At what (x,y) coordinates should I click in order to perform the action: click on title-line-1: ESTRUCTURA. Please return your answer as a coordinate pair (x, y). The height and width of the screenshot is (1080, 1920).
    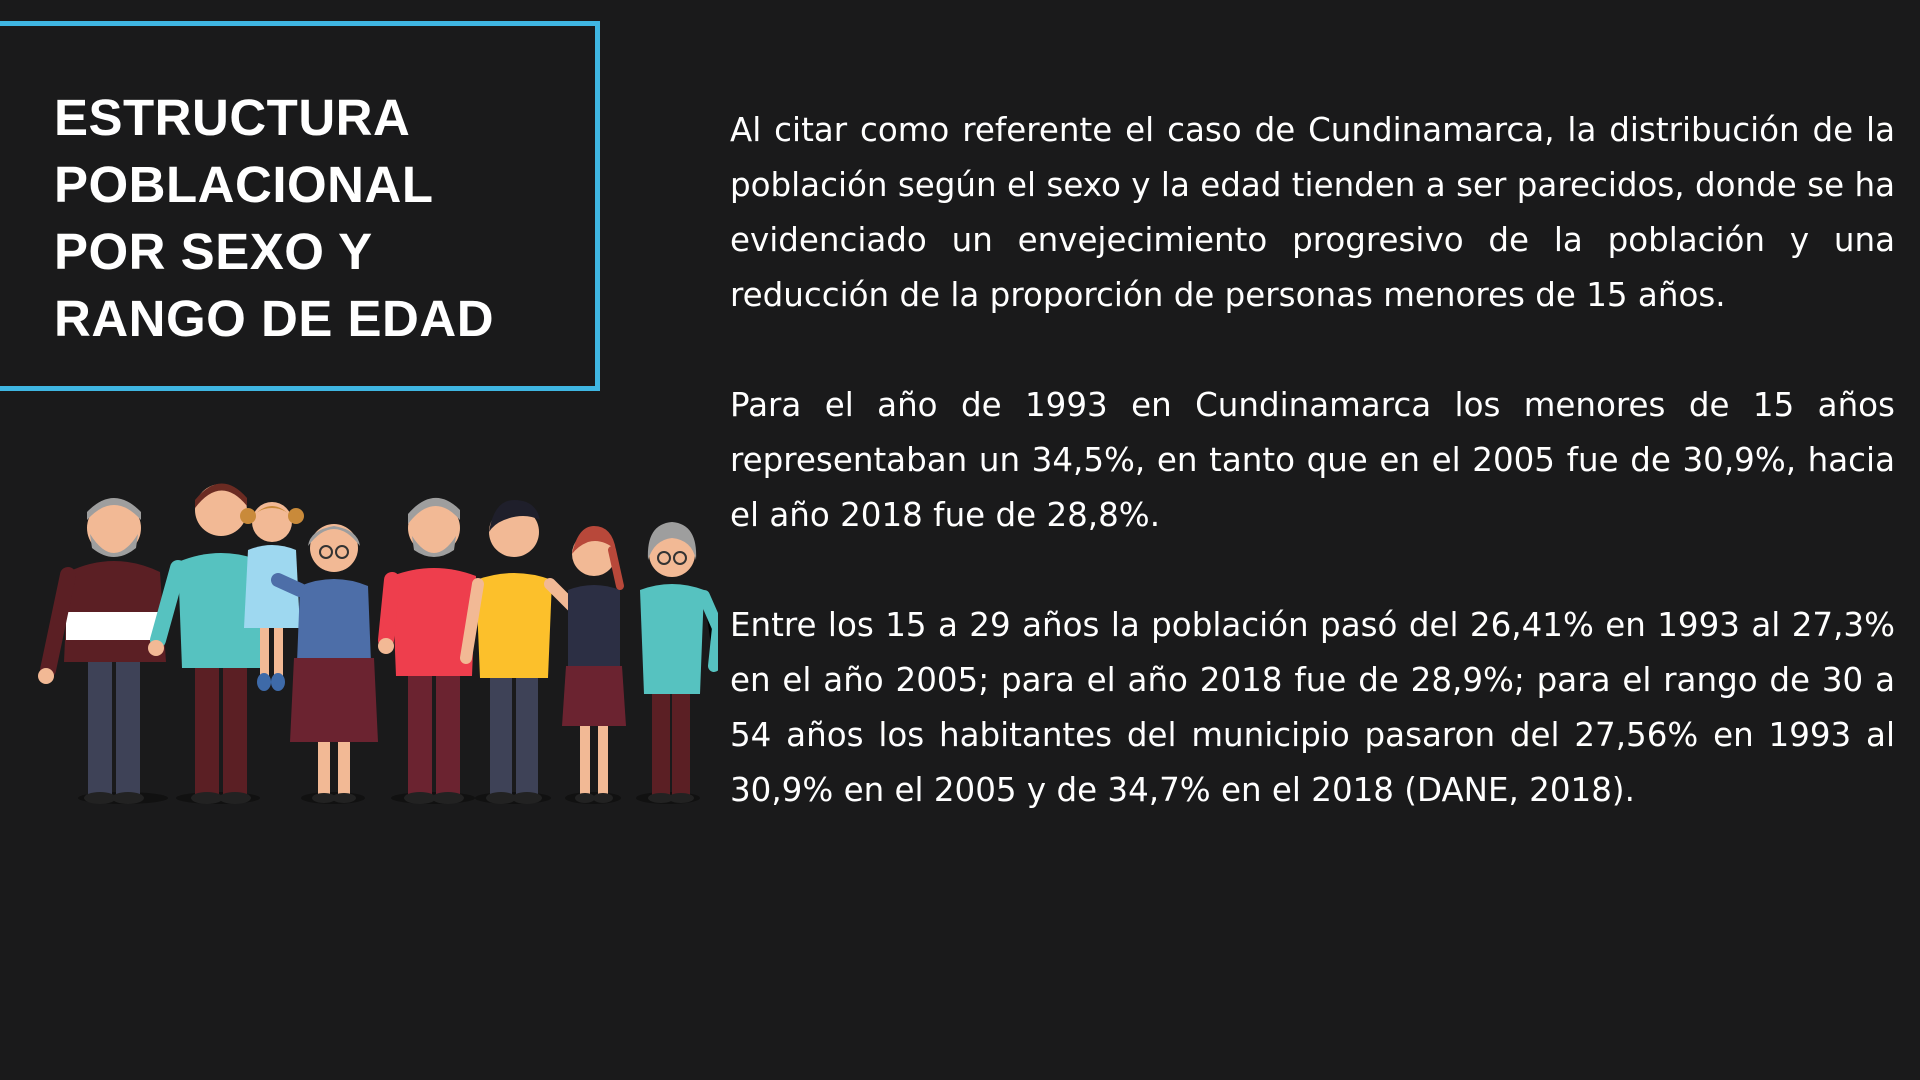
    Looking at the image, I should click on (232, 117).